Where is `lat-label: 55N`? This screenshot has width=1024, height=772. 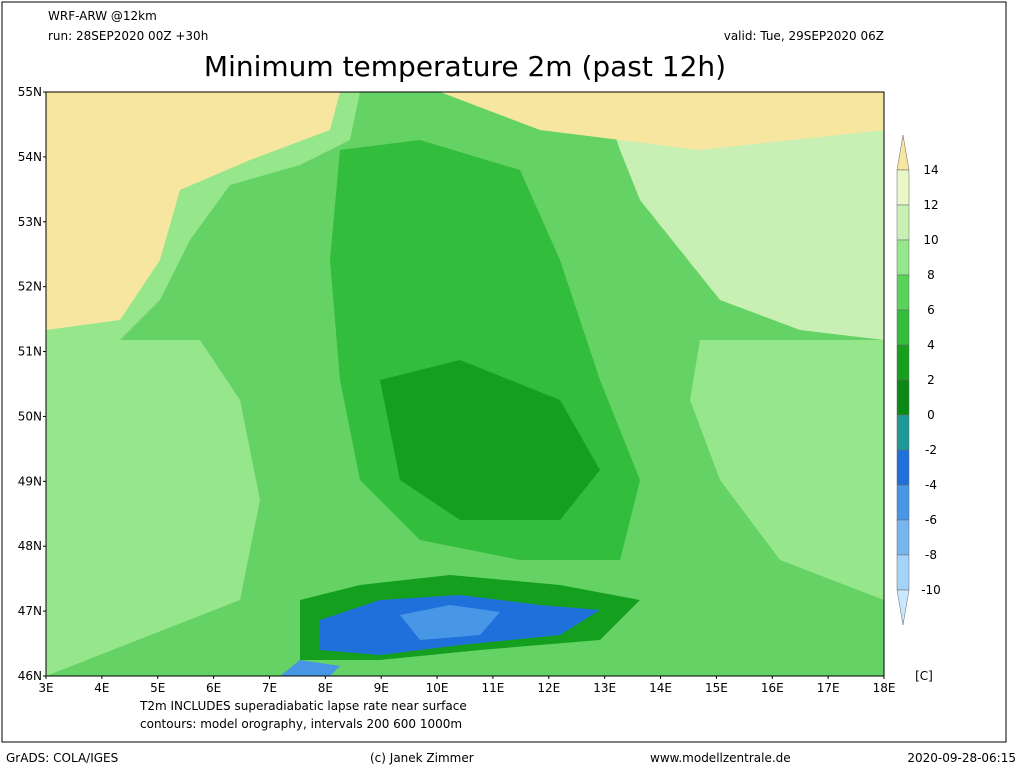 lat-label: 55N is located at coordinates (30, 92).